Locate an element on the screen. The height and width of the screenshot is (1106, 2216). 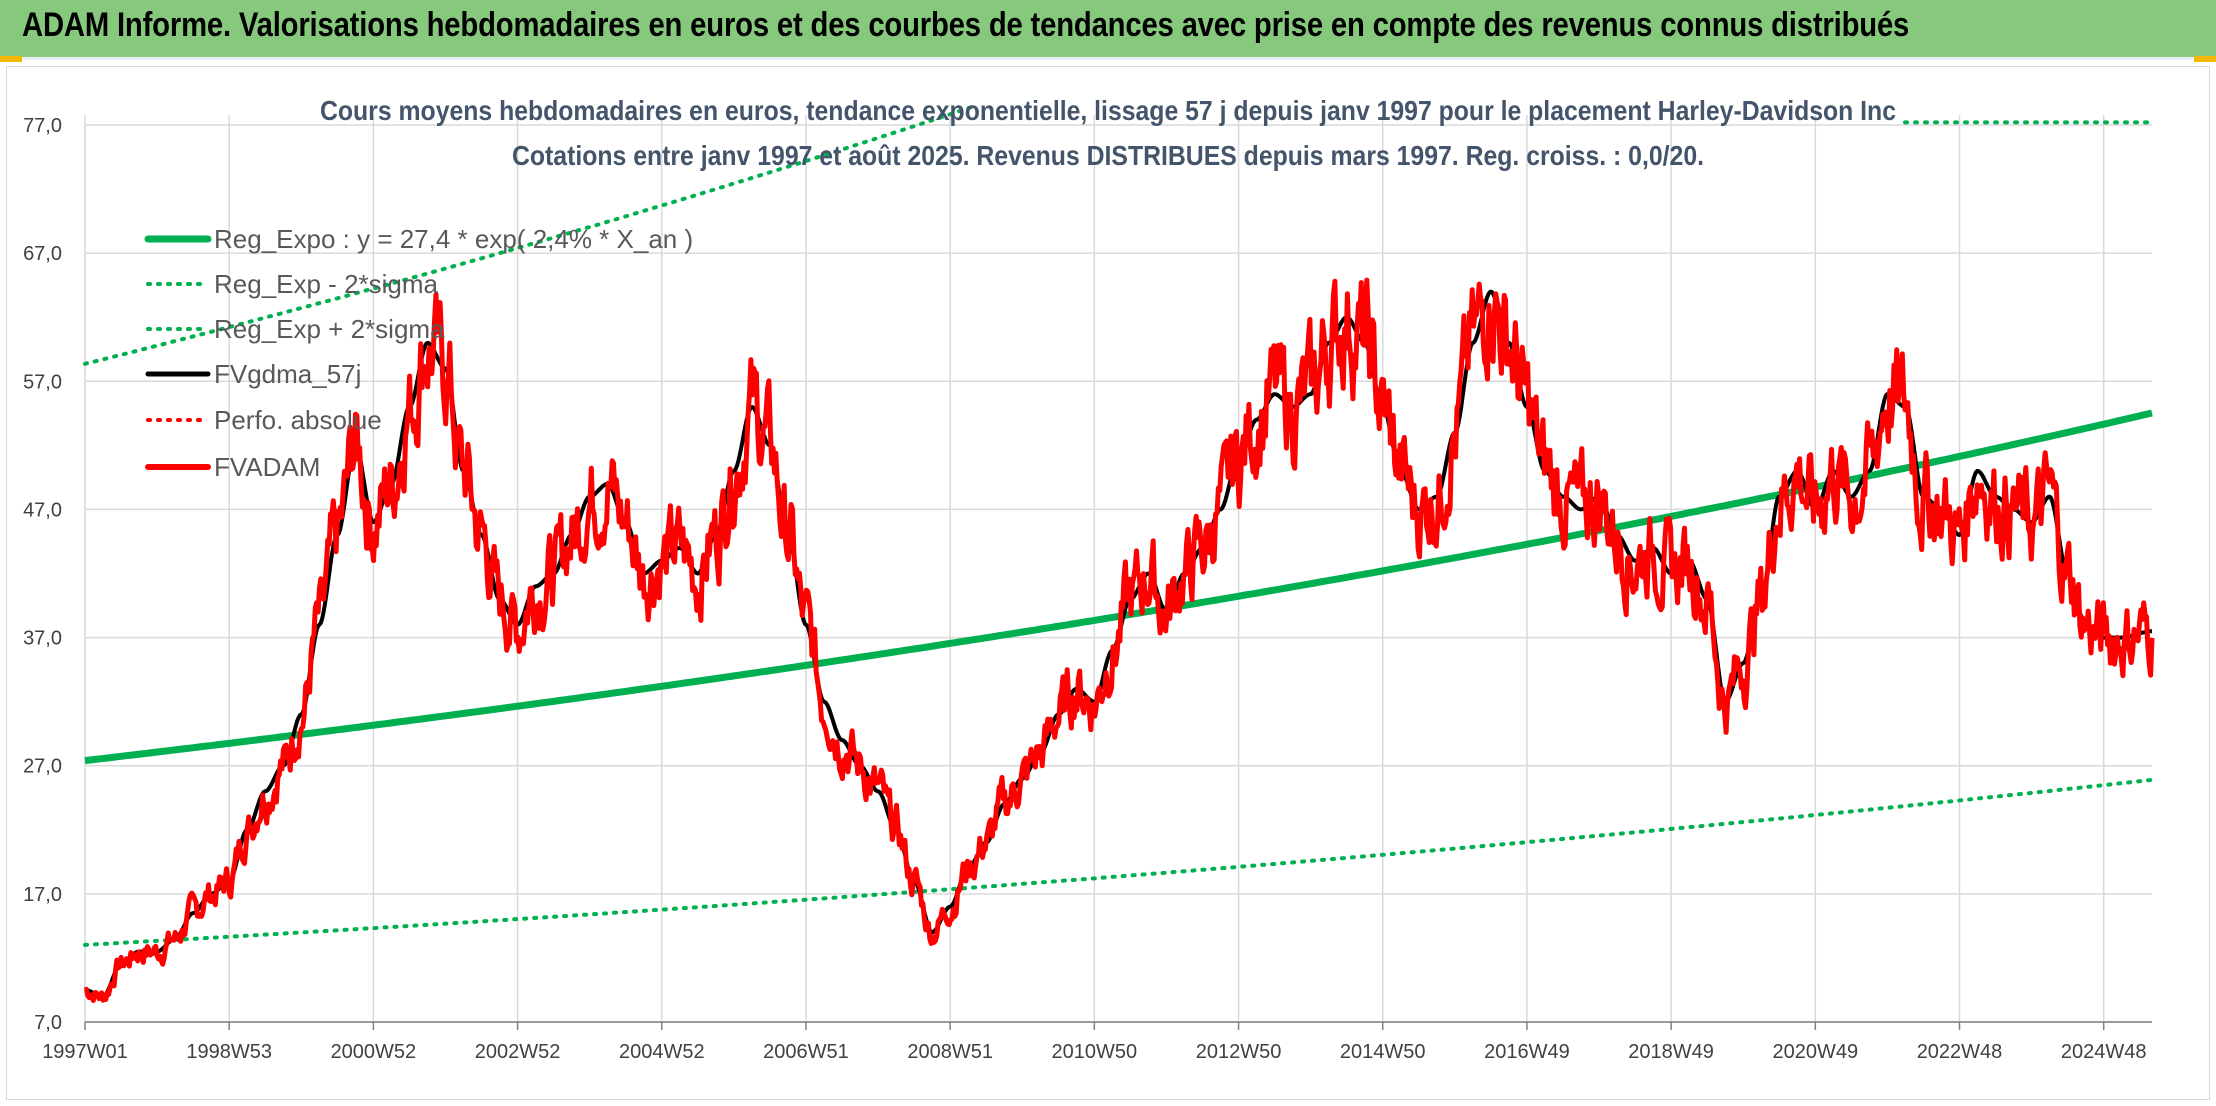
y-tick-label: 77,0 is located at coordinates (42, 126).